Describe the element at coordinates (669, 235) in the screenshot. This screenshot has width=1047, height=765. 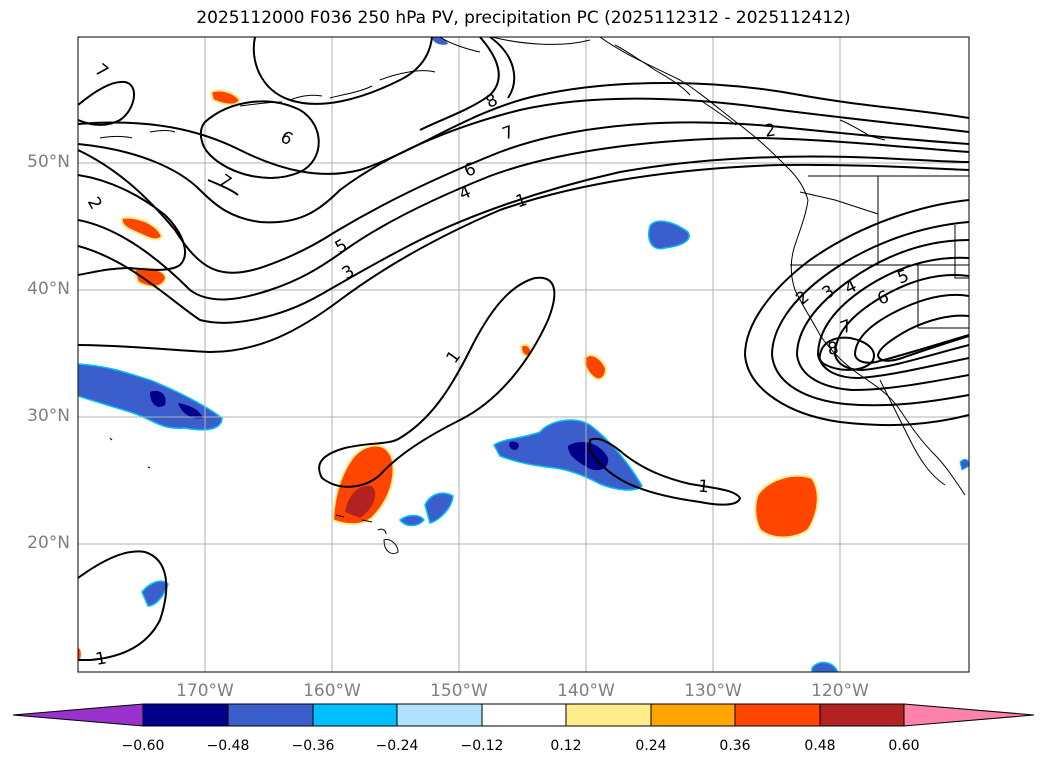
I see `precip-neg-north` at that location.